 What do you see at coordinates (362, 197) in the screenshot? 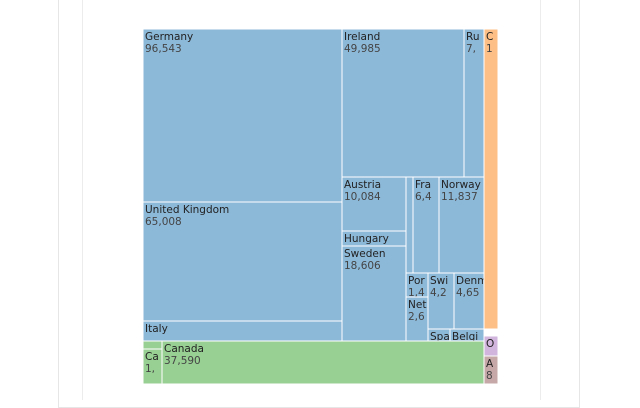
I see `treemap-value-austria: 10,084` at bounding box center [362, 197].